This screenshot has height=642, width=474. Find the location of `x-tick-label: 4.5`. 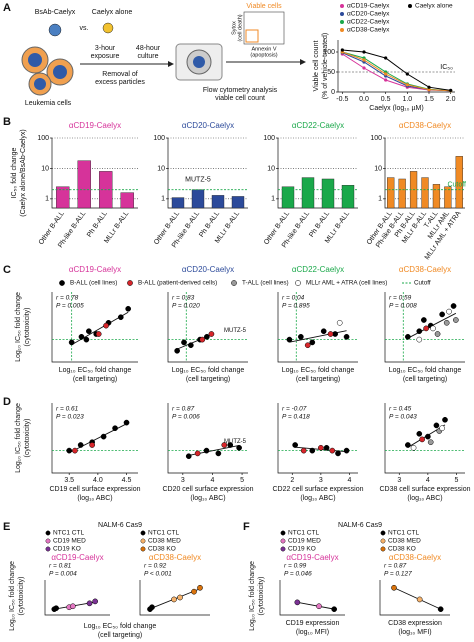

x-tick-label: 4.5 is located at coordinates (127, 480).